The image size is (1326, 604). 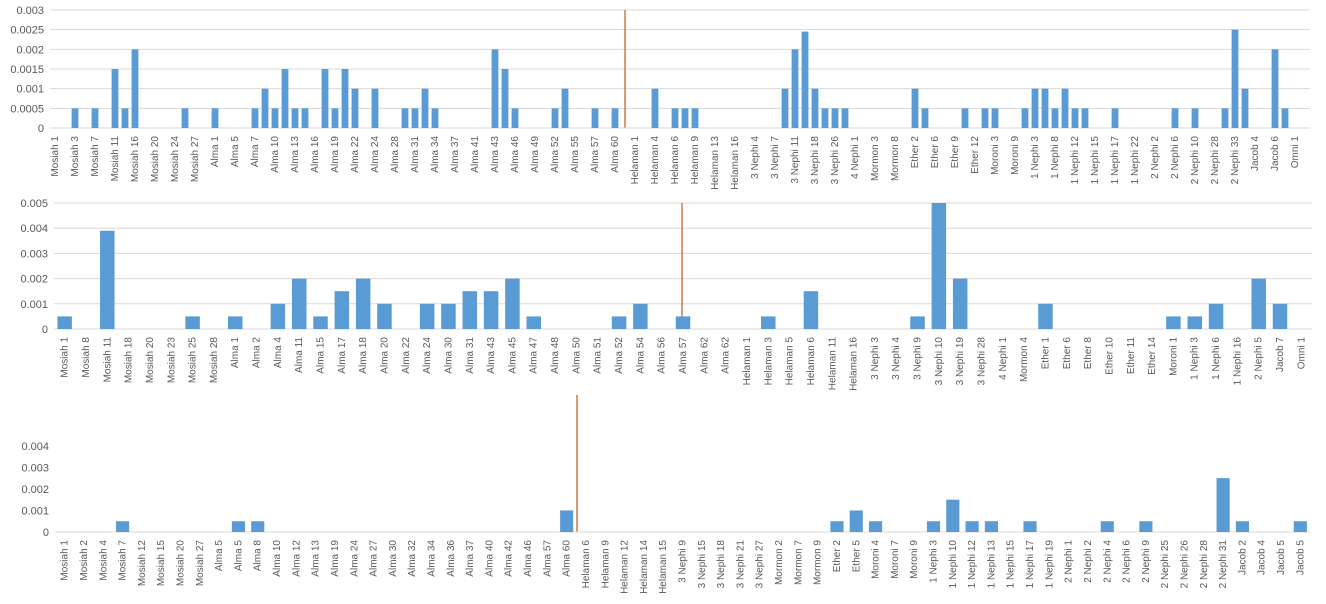 I want to click on x-tick-label: Alma 31, so click(x=470, y=355).